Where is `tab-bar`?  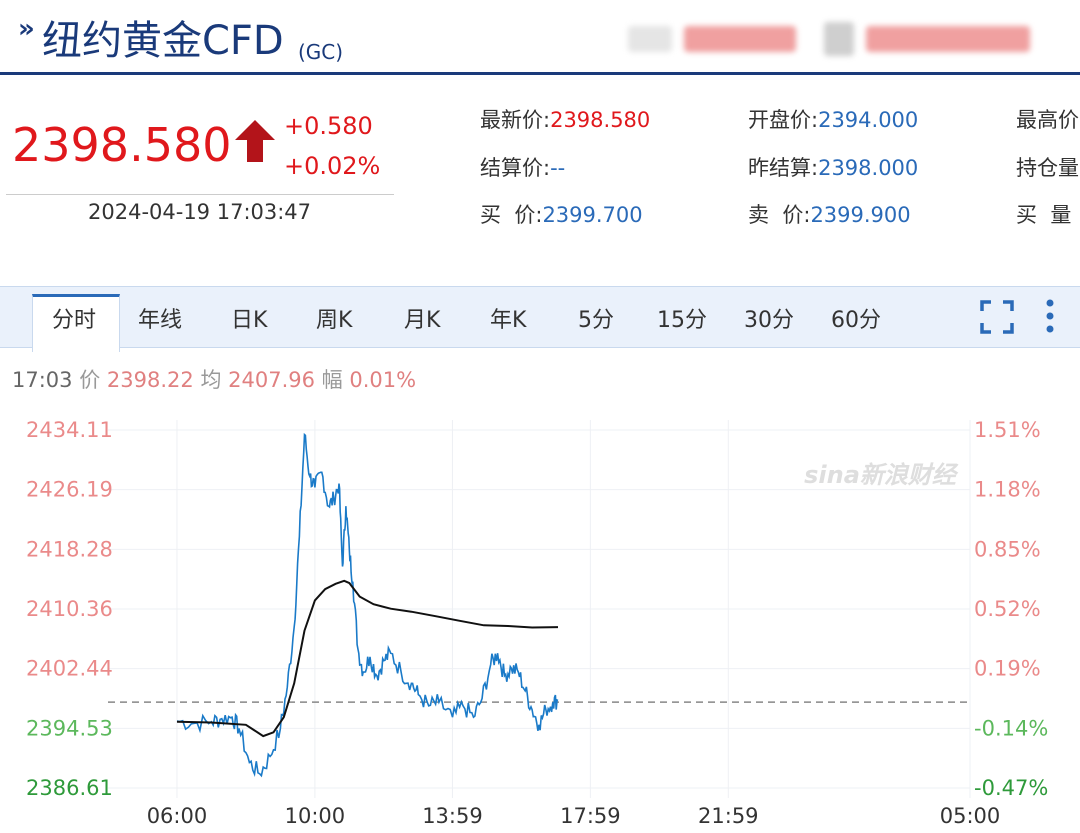 tab-bar is located at coordinates (540, 317).